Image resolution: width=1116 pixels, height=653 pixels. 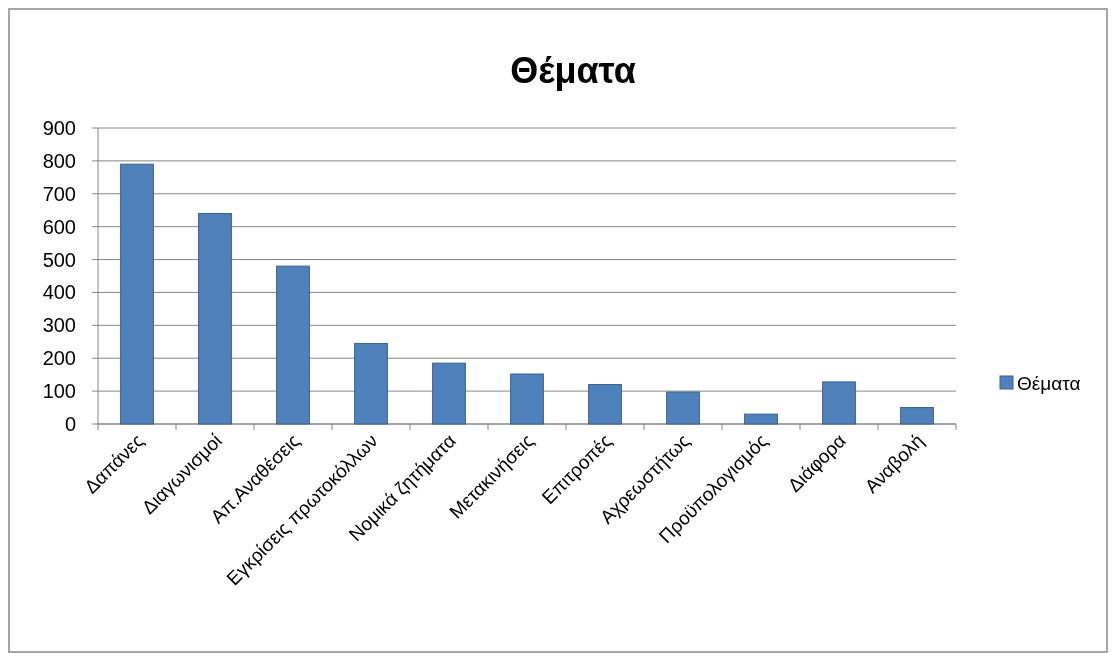 I want to click on y-tick-label: 600, so click(x=59, y=226).